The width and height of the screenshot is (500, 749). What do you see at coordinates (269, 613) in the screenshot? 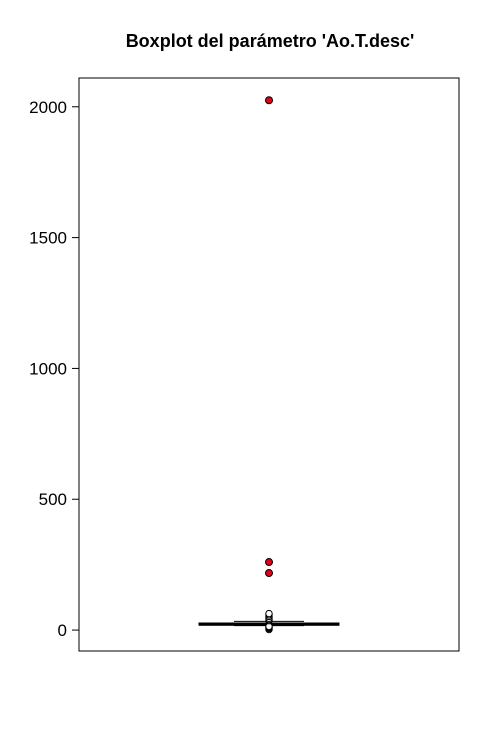
I see `outlier-point` at bounding box center [269, 613].